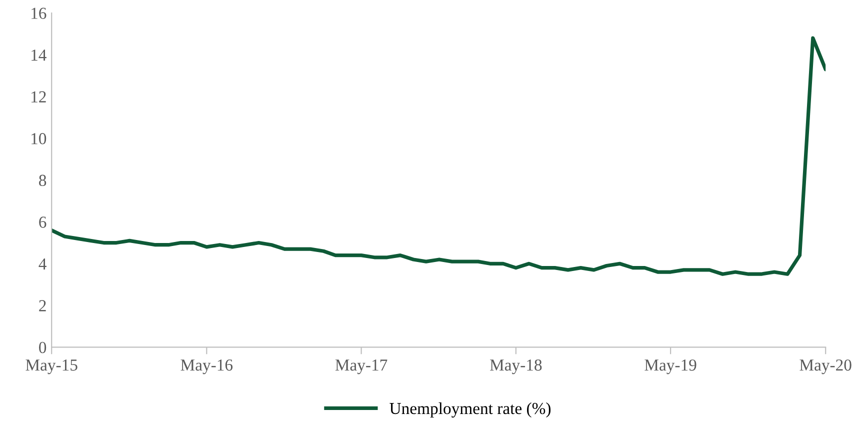 This screenshot has width=860, height=434. What do you see at coordinates (42, 180) in the screenshot?
I see `y-tick-label: 8` at bounding box center [42, 180].